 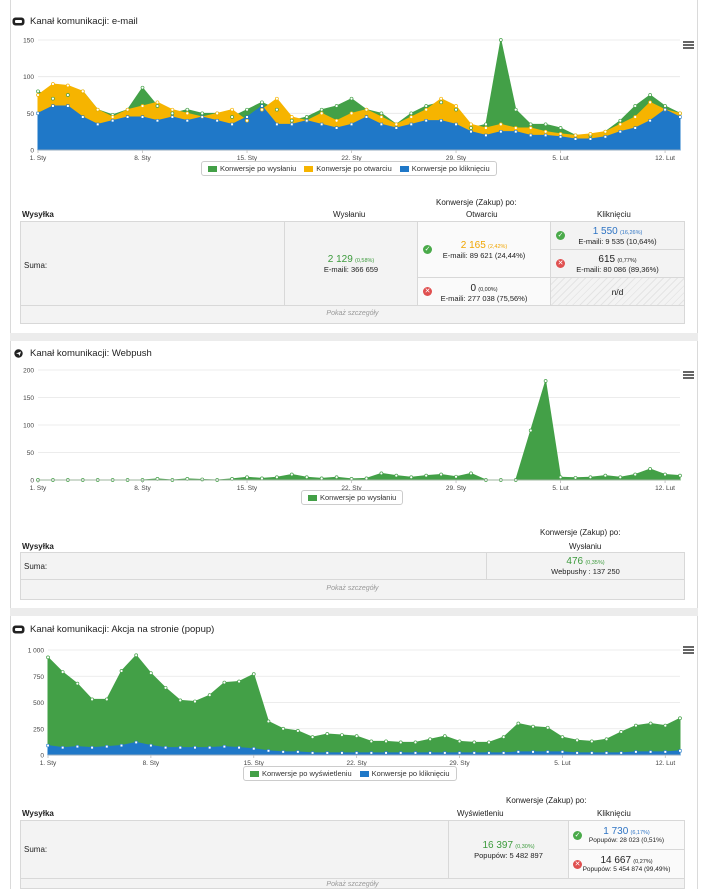 I want to click on summary-row-label-cell: Suma:, so click(x=254, y=566).